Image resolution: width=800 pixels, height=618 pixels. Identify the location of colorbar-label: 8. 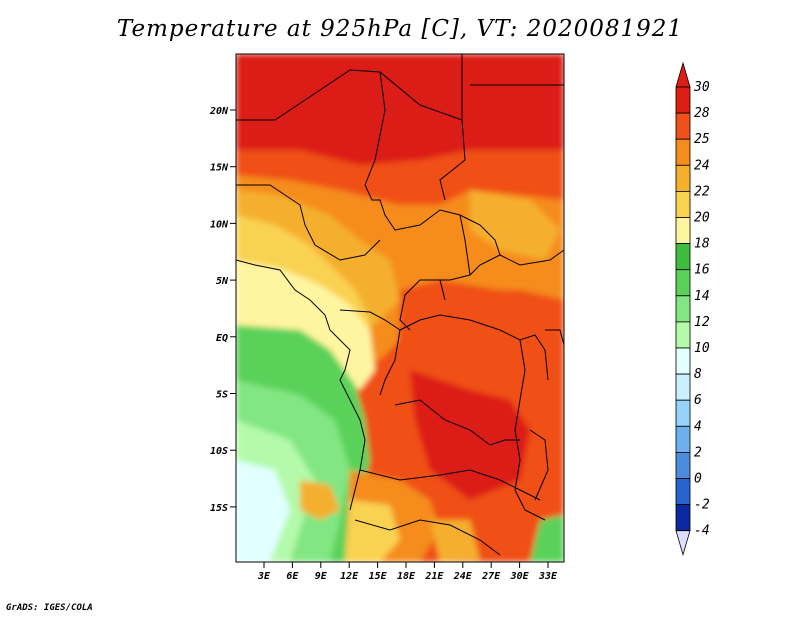
(698, 374).